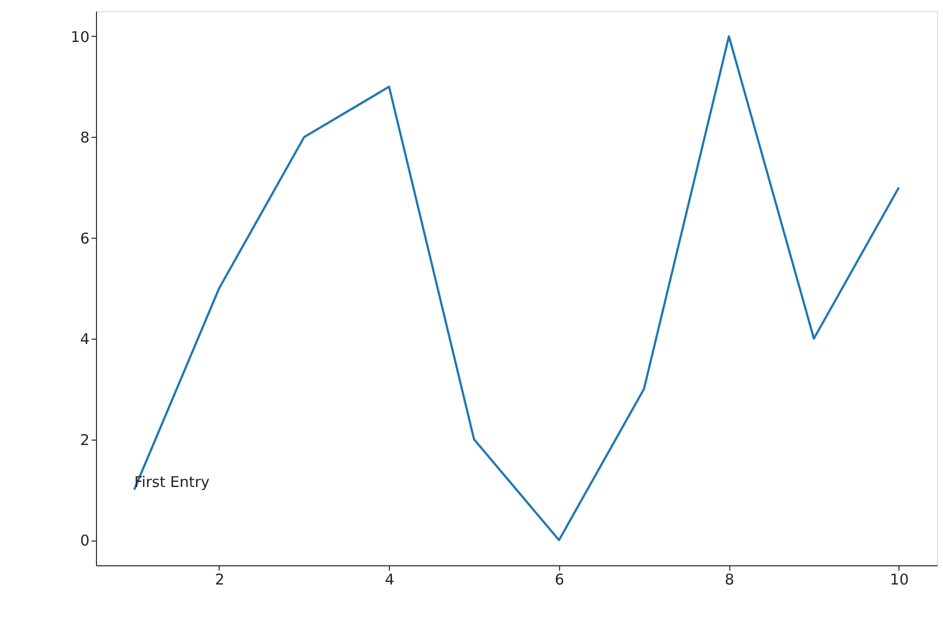 This screenshot has height=619, width=943. Describe the element at coordinates (559, 580) in the screenshot. I see `x-tick-label: 6` at that location.